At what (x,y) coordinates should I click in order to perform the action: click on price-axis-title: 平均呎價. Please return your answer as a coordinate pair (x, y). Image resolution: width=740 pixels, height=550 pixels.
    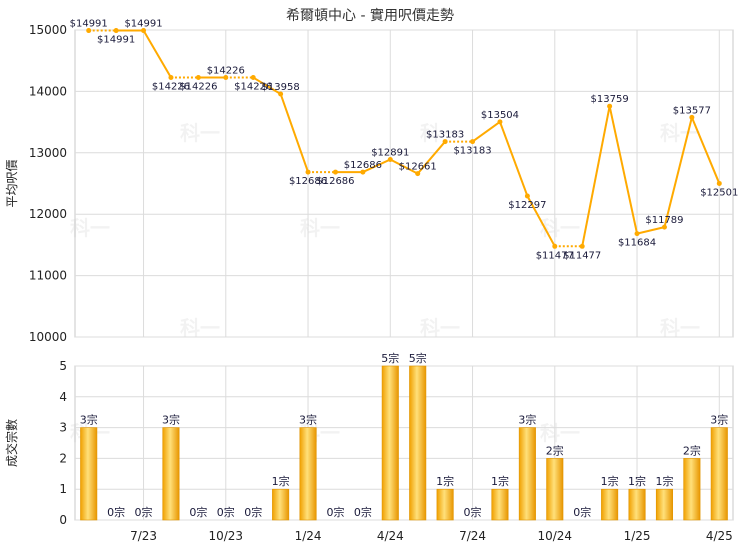
    Looking at the image, I should click on (12, 183).